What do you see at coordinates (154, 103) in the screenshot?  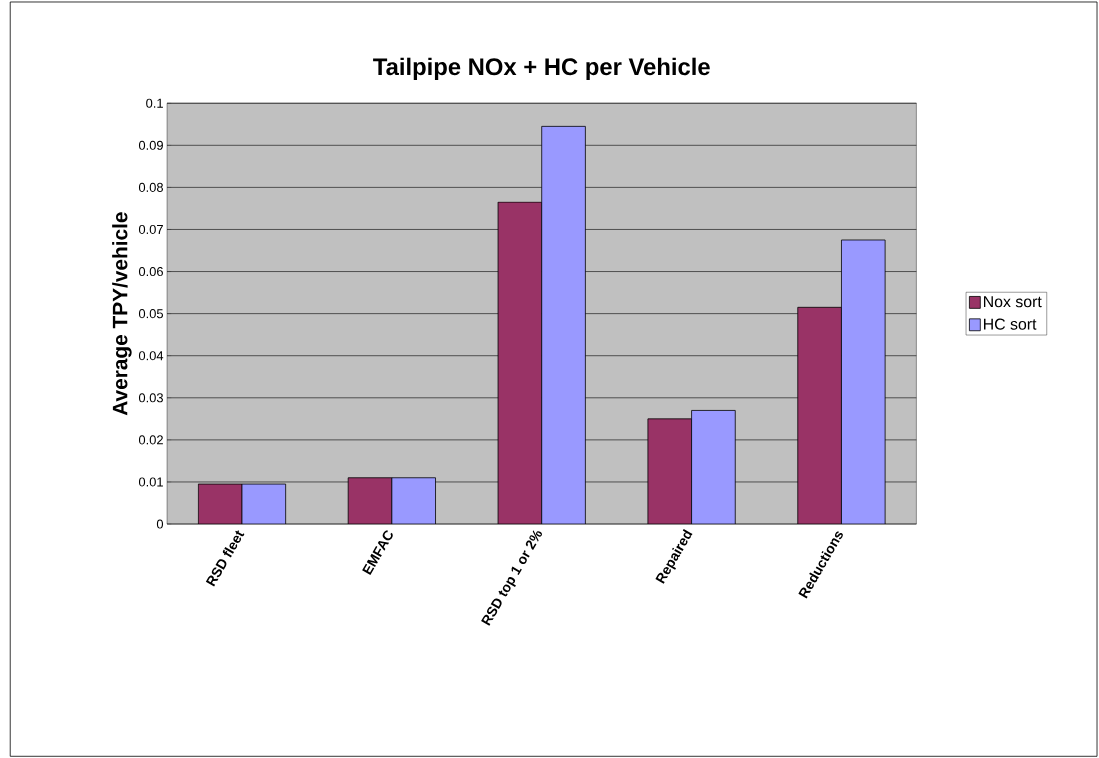 I see `y-tick-label: 0.1` at bounding box center [154, 103].